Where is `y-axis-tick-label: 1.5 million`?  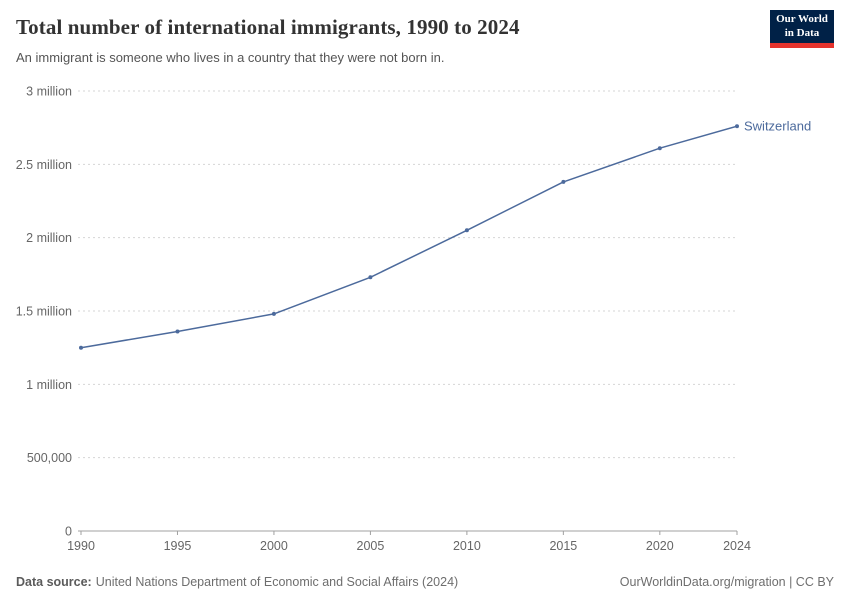
y-axis-tick-label: 1.5 million is located at coordinates (44, 312).